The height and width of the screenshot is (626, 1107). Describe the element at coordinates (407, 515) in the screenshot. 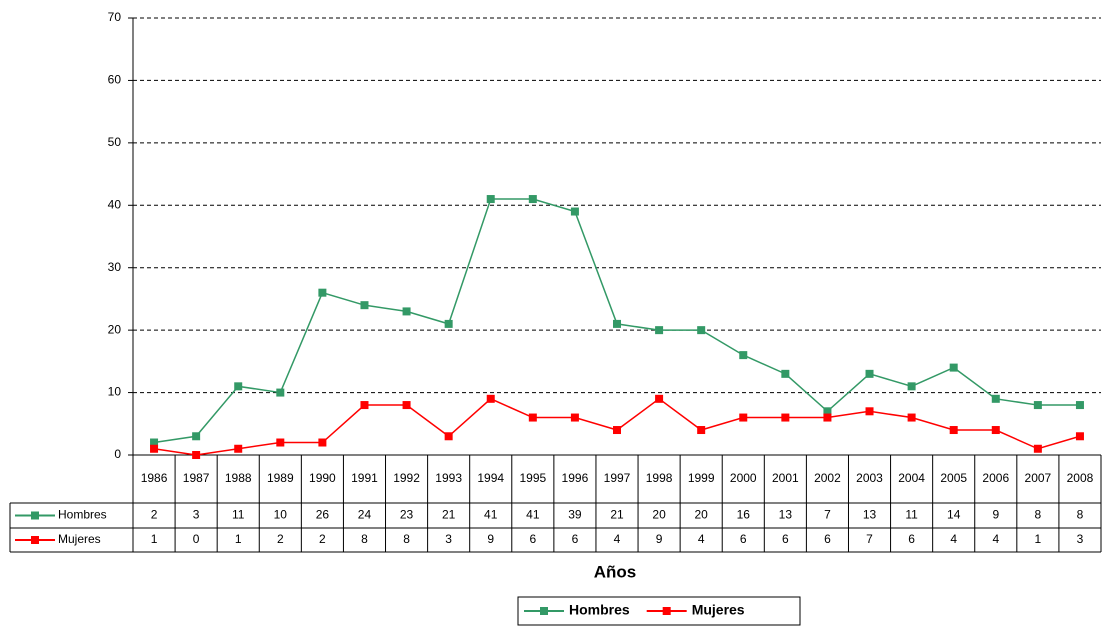

I see `table-cell: 23` at that location.